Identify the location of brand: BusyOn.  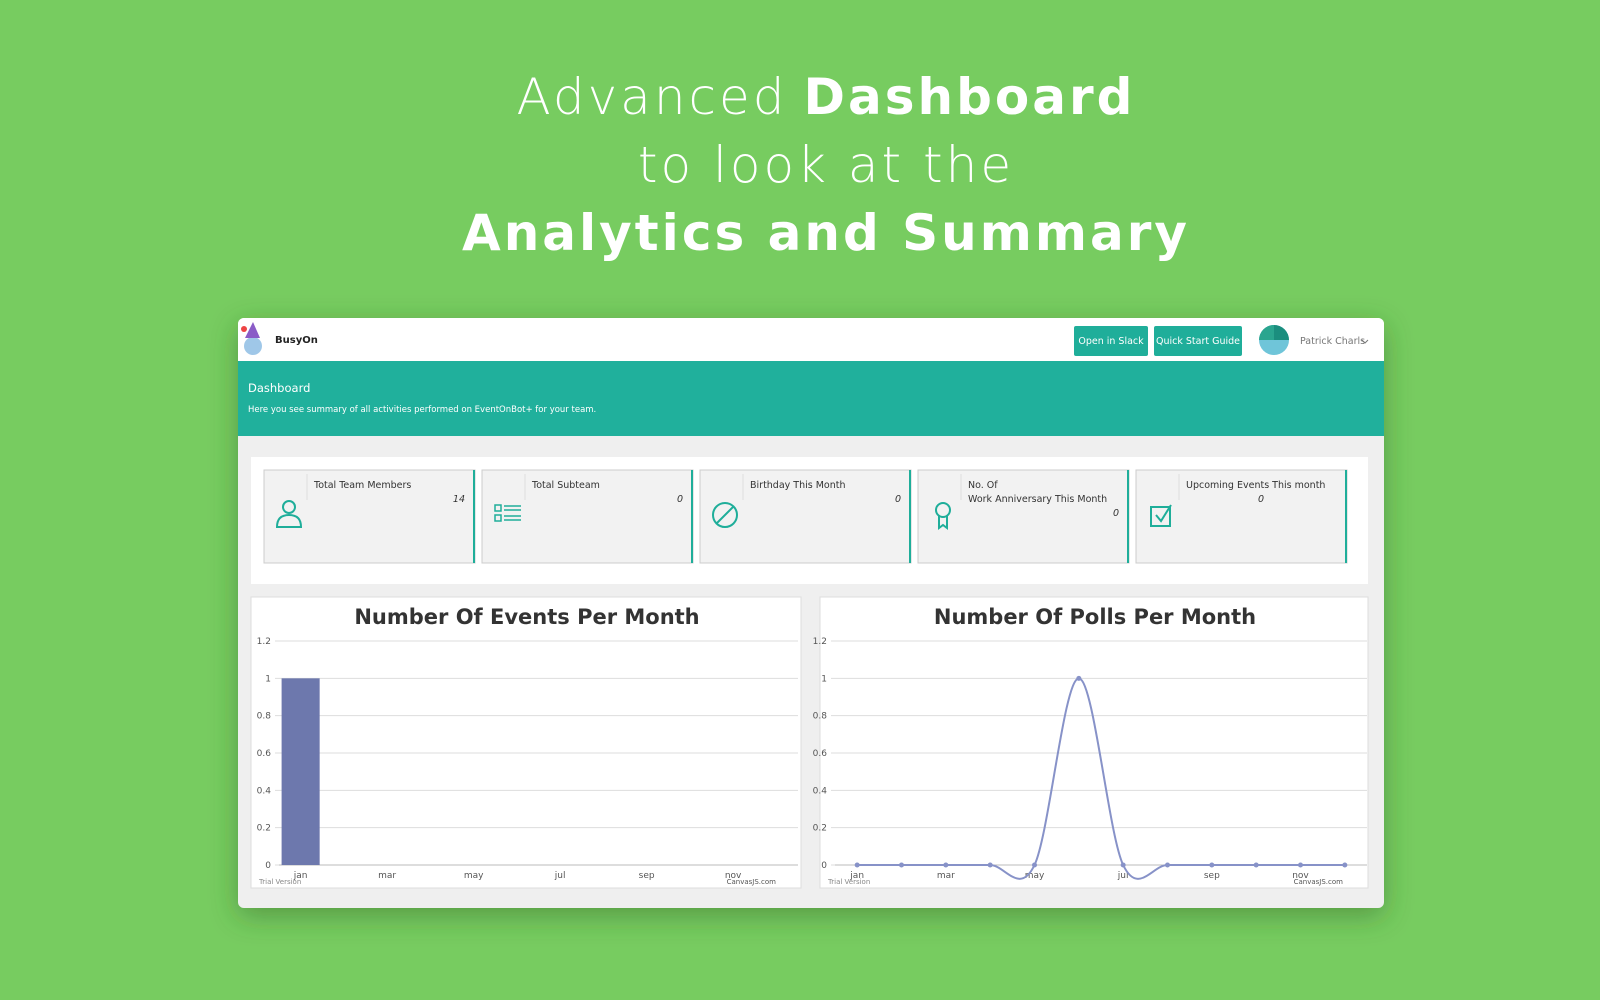
(296, 340).